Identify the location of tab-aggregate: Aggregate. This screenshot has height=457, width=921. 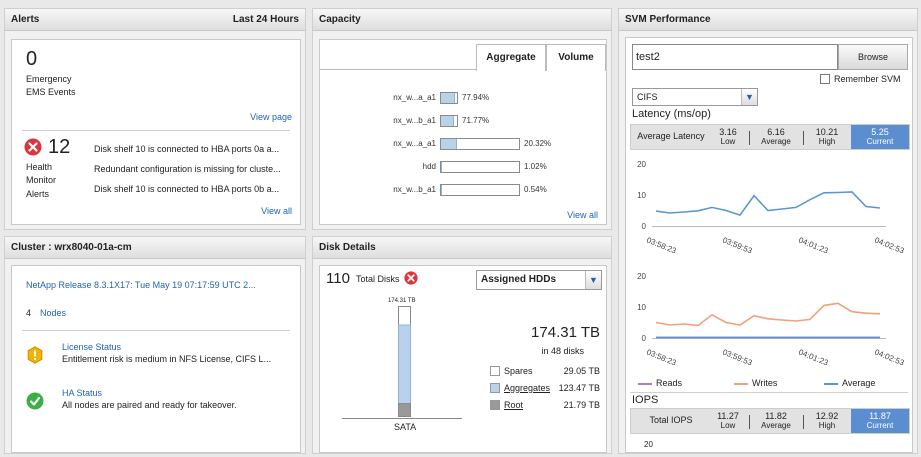
(511, 57).